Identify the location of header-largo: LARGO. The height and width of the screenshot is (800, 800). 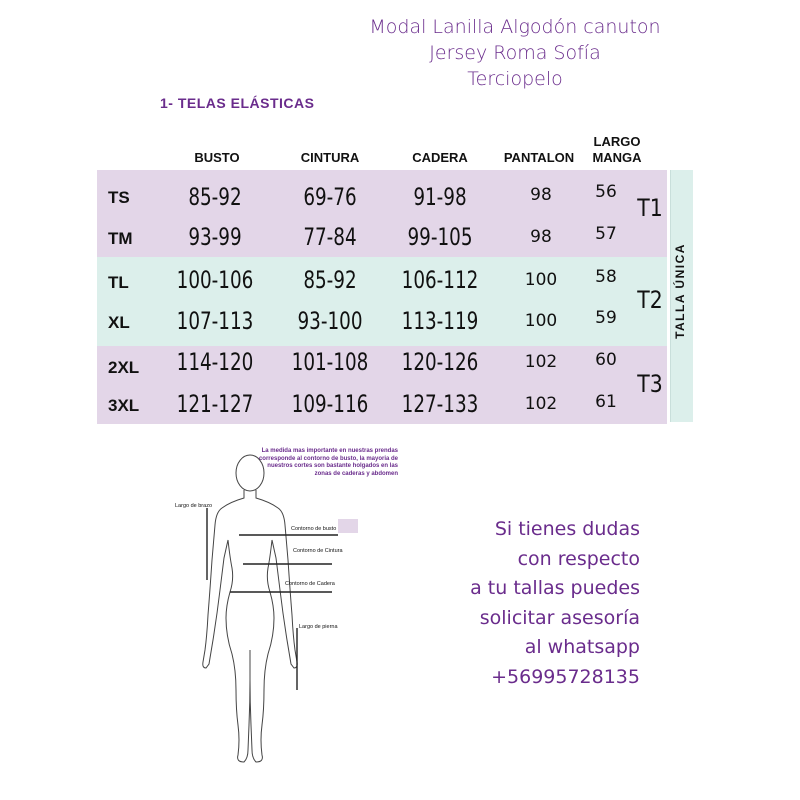
(617, 141).